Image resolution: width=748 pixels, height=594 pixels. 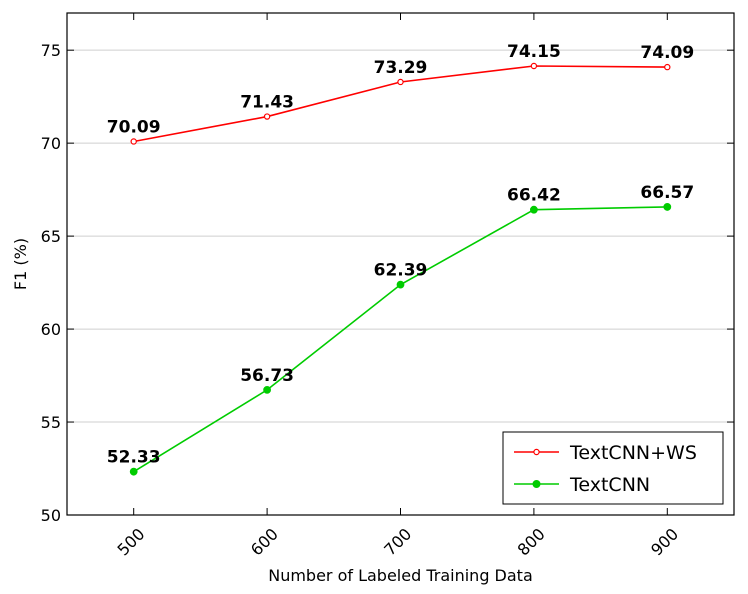 What do you see at coordinates (397, 541) in the screenshot?
I see `x-tick-label: 700` at bounding box center [397, 541].